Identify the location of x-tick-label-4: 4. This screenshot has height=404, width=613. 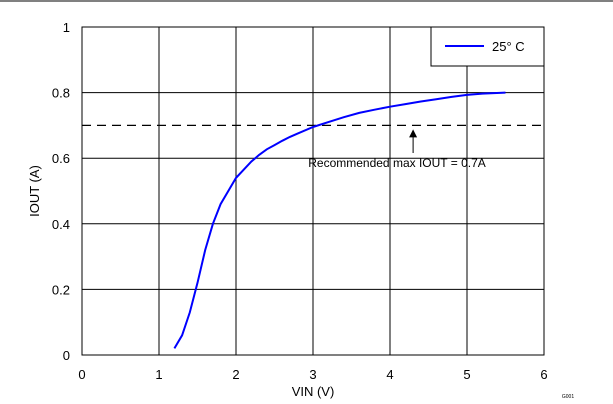
(389, 374).